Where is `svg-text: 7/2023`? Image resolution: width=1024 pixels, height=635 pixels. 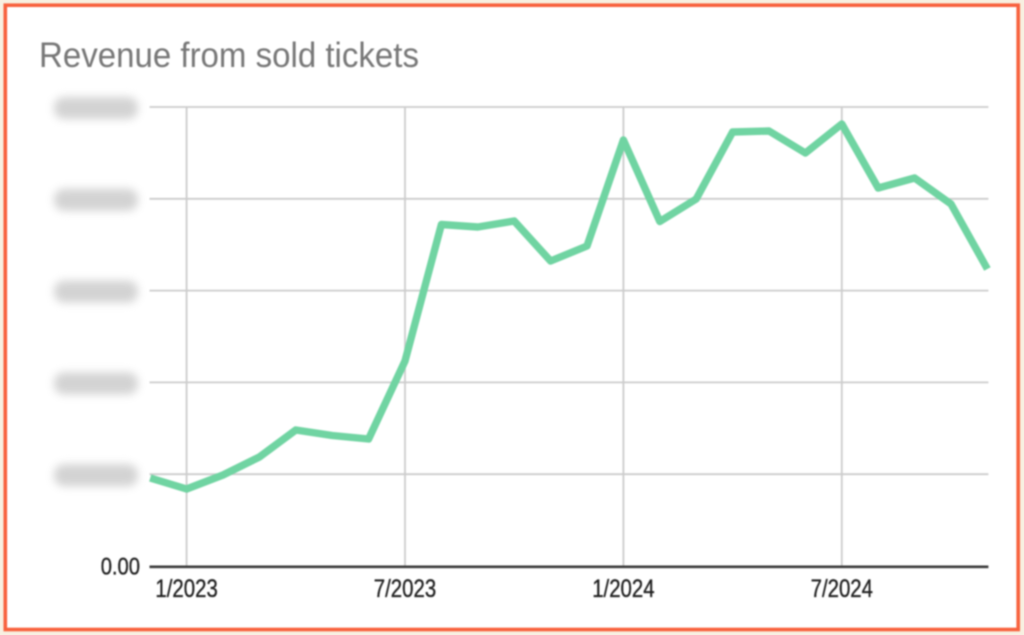
svg-text: 7/2023 is located at coordinates (405, 589).